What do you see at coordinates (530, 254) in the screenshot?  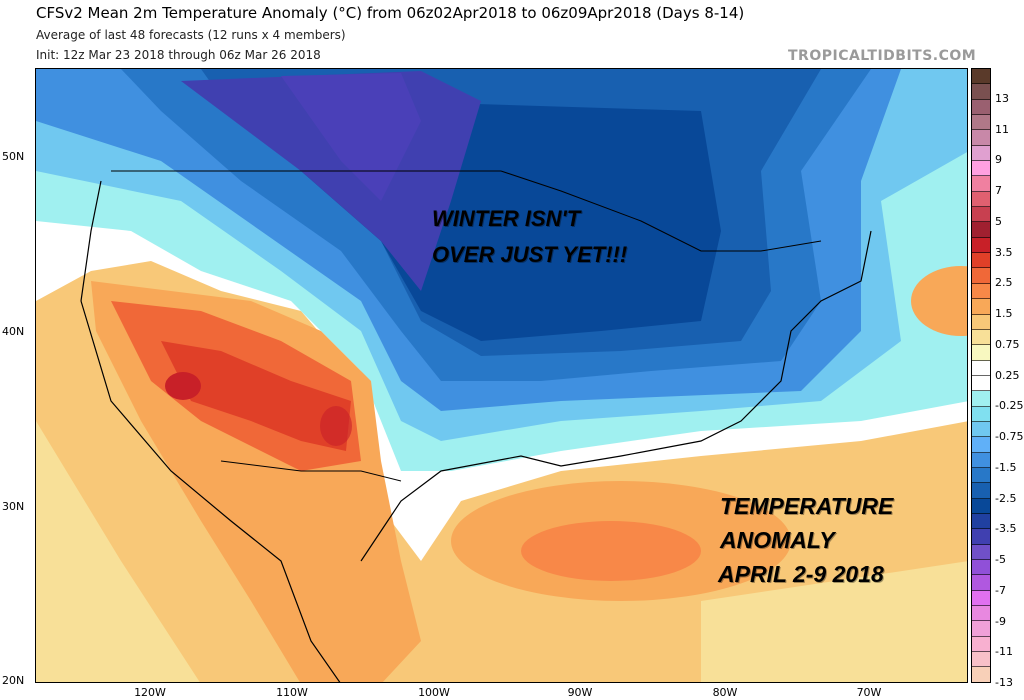 I see `winter-annotation-line2: OVER JUST YET!!!` at bounding box center [530, 254].